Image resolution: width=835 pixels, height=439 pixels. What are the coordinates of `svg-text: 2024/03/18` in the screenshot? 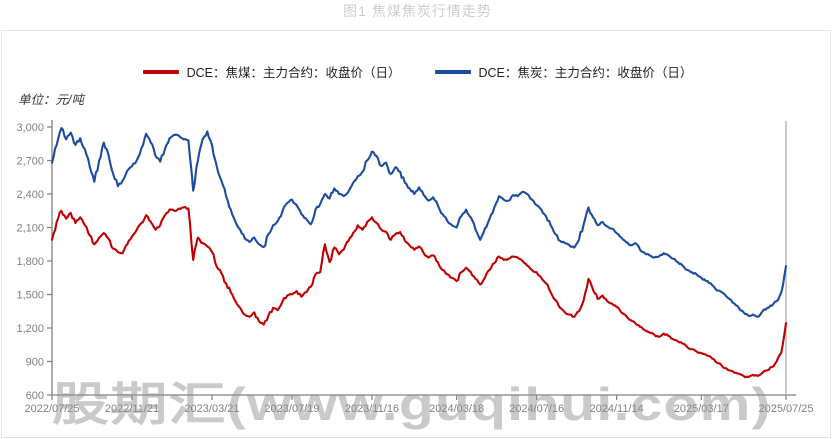 It's located at (456, 409).